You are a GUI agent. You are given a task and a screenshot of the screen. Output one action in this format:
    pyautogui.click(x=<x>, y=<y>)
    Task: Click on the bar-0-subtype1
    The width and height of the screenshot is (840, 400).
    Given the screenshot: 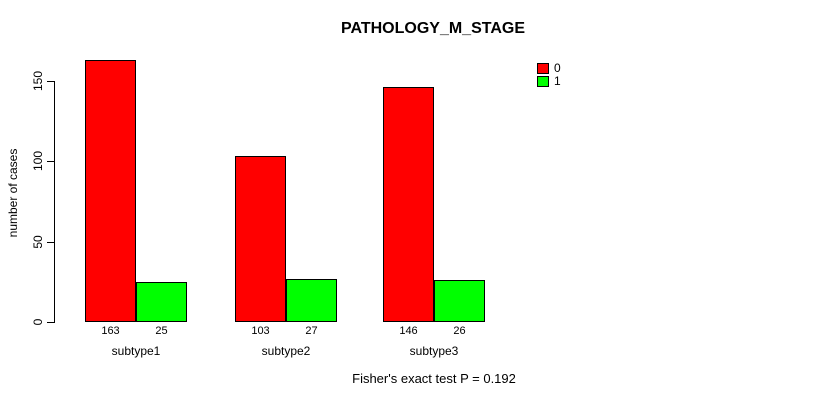 What is the action you would take?
    pyautogui.click(x=110, y=191)
    